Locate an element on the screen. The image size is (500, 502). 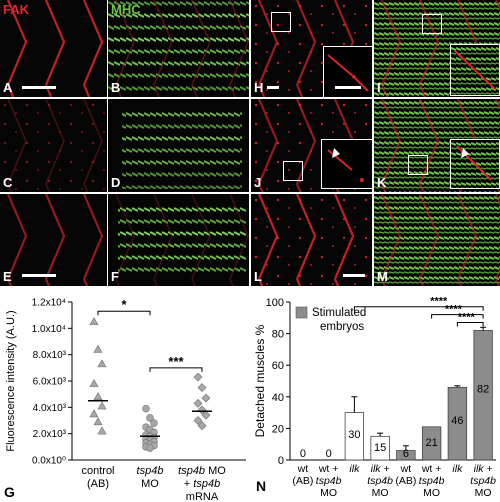
legend-label: embryos is located at coordinates (342, 327).